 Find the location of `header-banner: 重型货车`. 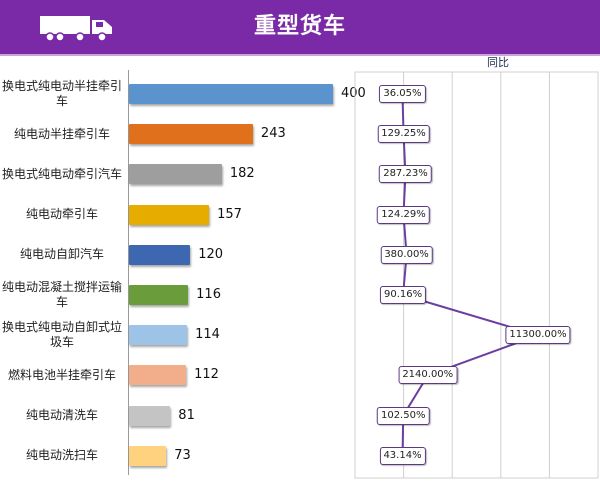

header-banner: 重型货车 is located at coordinates (300, 27).